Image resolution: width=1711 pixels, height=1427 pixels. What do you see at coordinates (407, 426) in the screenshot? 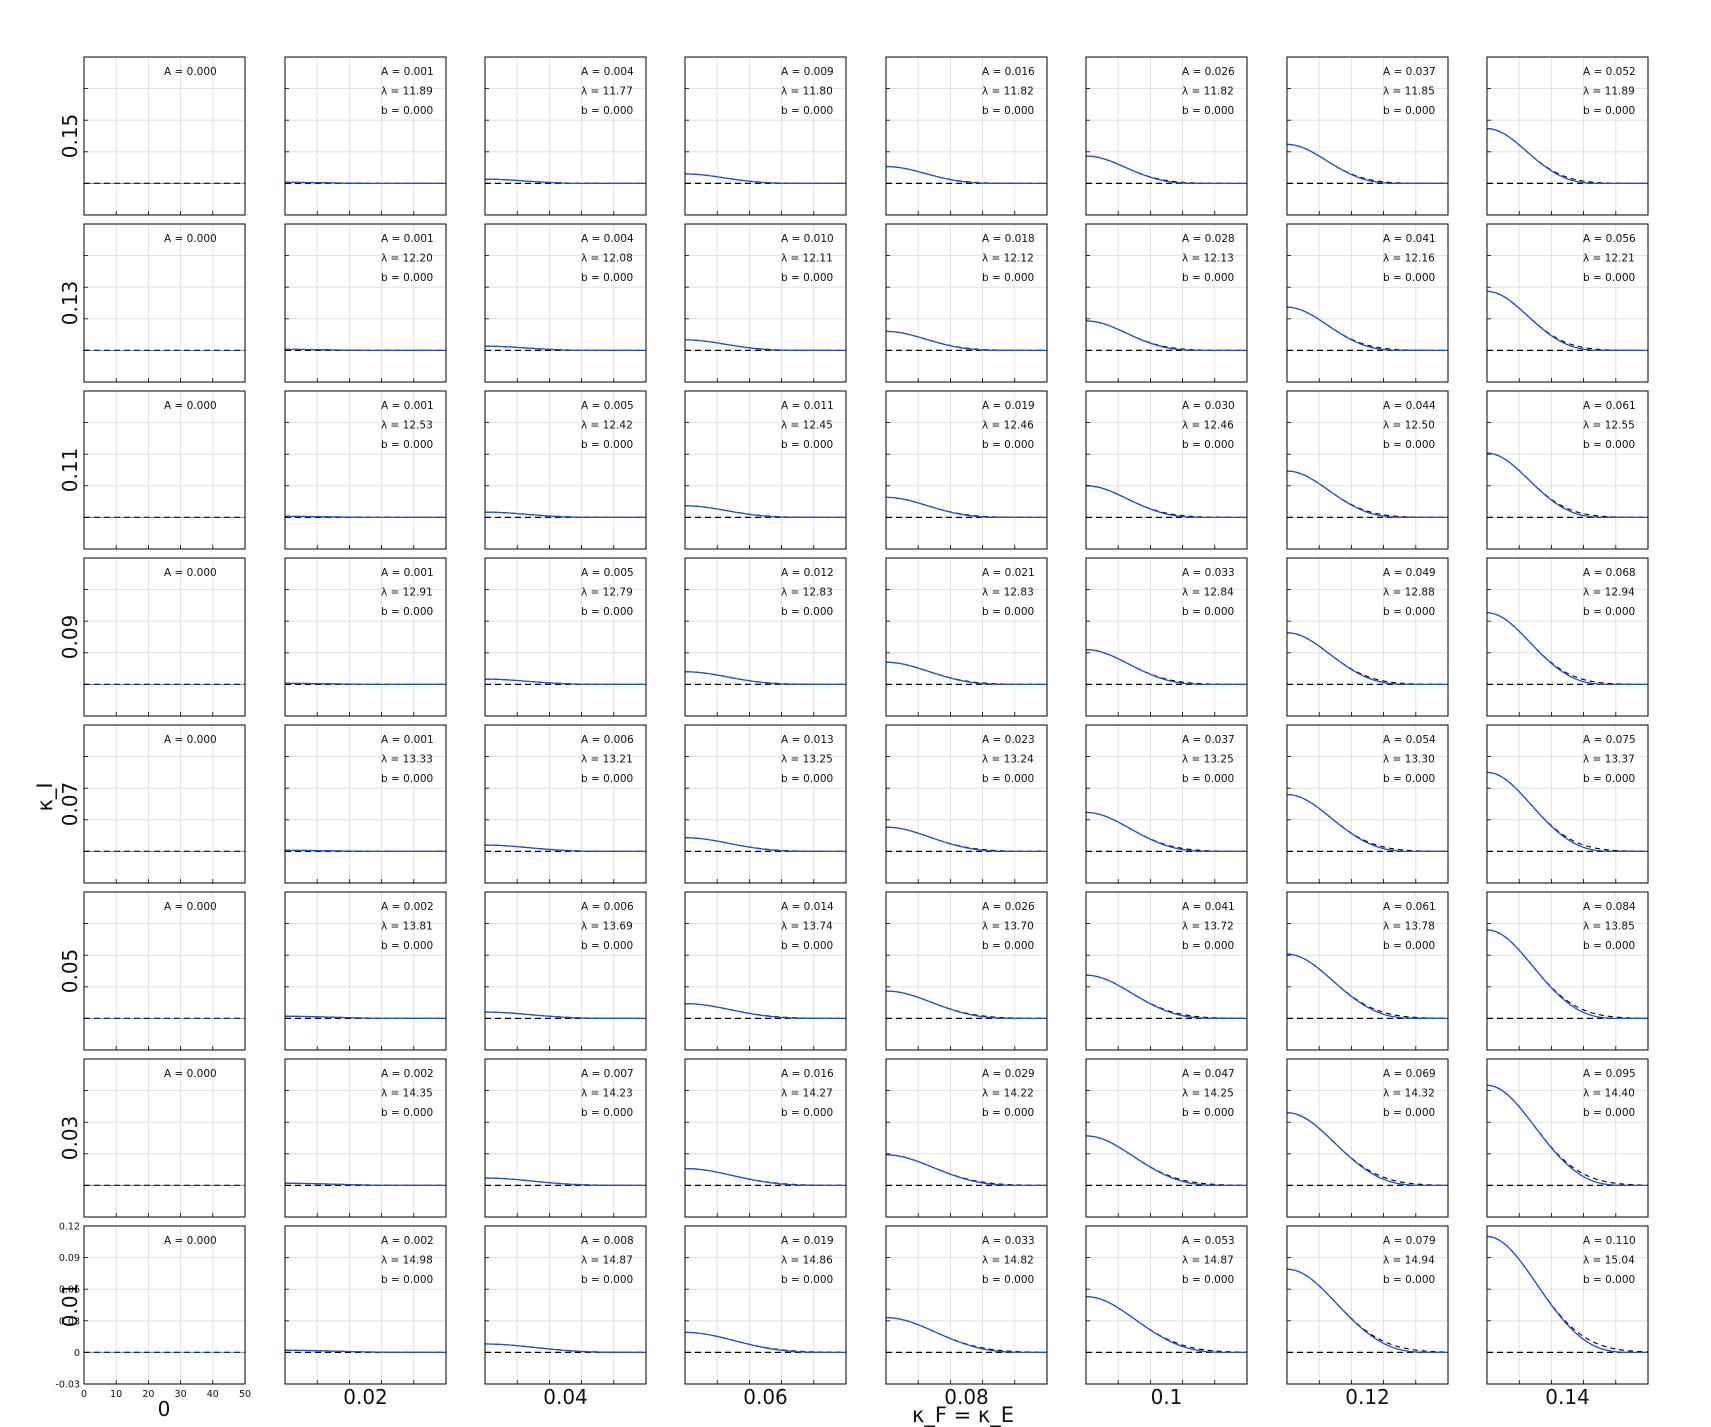
I see `param-text-1: λ = 12.53` at bounding box center [407, 426].